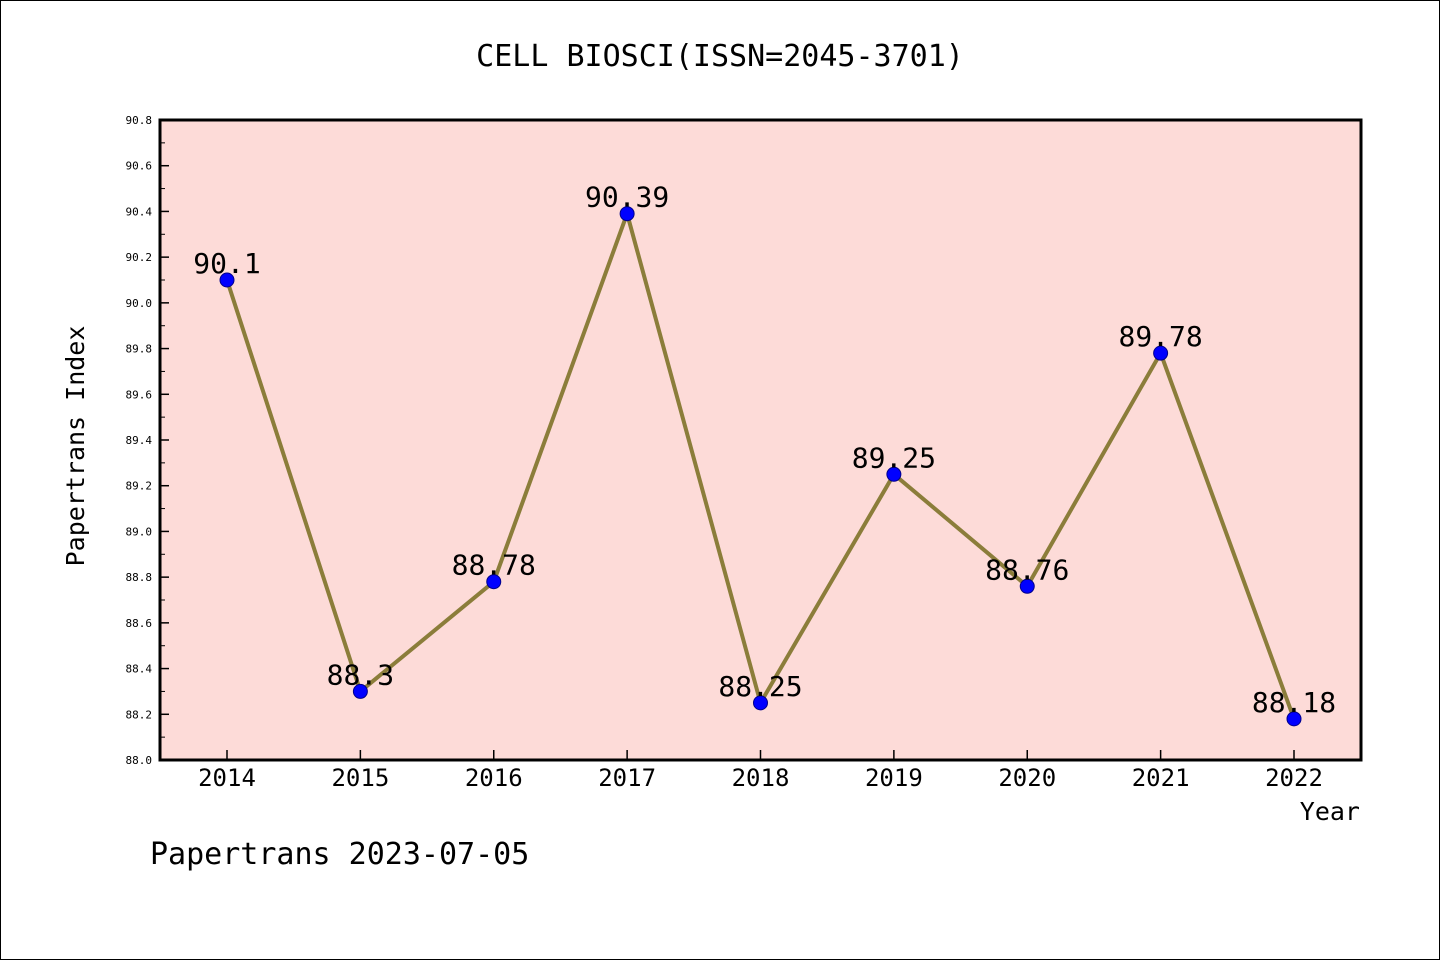 This screenshot has height=960, width=1440. What do you see at coordinates (894, 778) in the screenshot?
I see `x-tick-label: 2019` at bounding box center [894, 778].